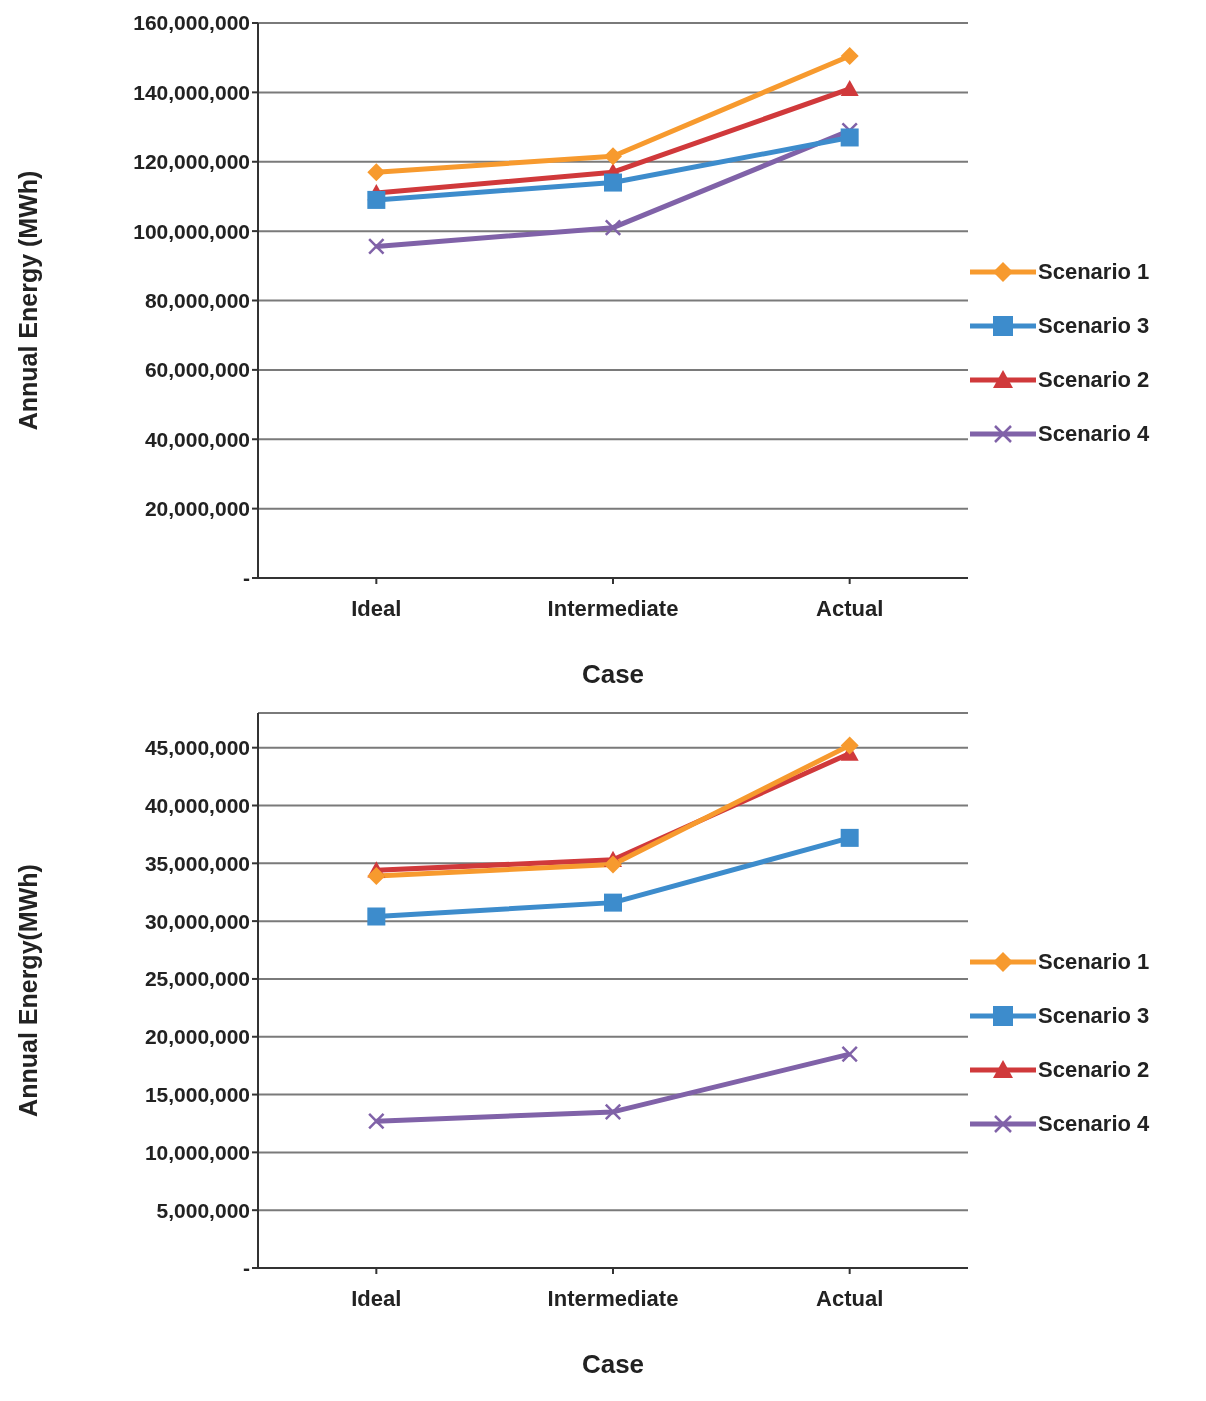  What do you see at coordinates (197, 863) in the screenshot?
I see `y-tick-label: 35,000,000` at bounding box center [197, 863].